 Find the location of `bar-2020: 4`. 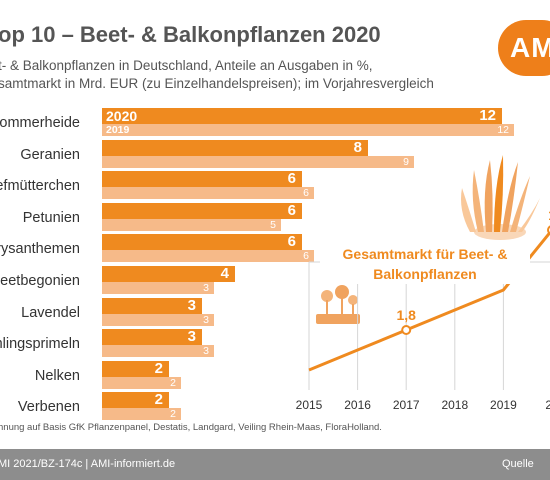

bar-2020: 4 is located at coordinates (168, 274).